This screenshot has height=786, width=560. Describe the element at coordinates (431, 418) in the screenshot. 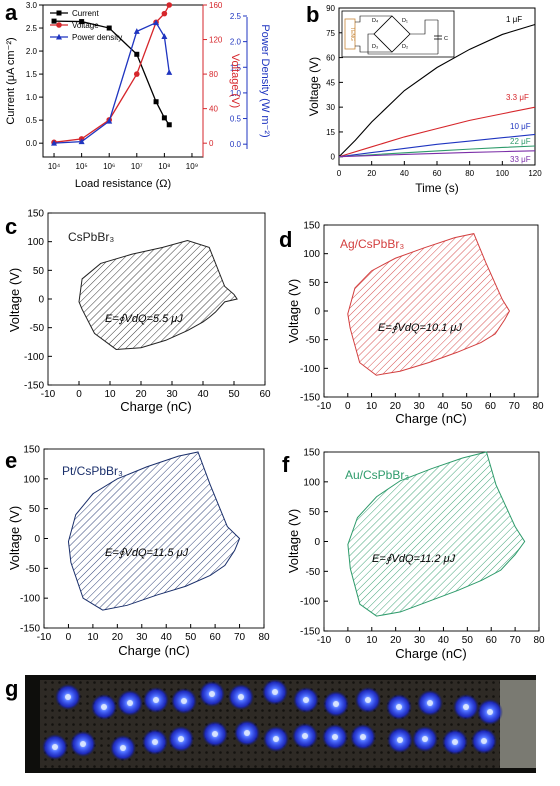

I see `panel-d-xlabel: Charge (nC)` at that location.